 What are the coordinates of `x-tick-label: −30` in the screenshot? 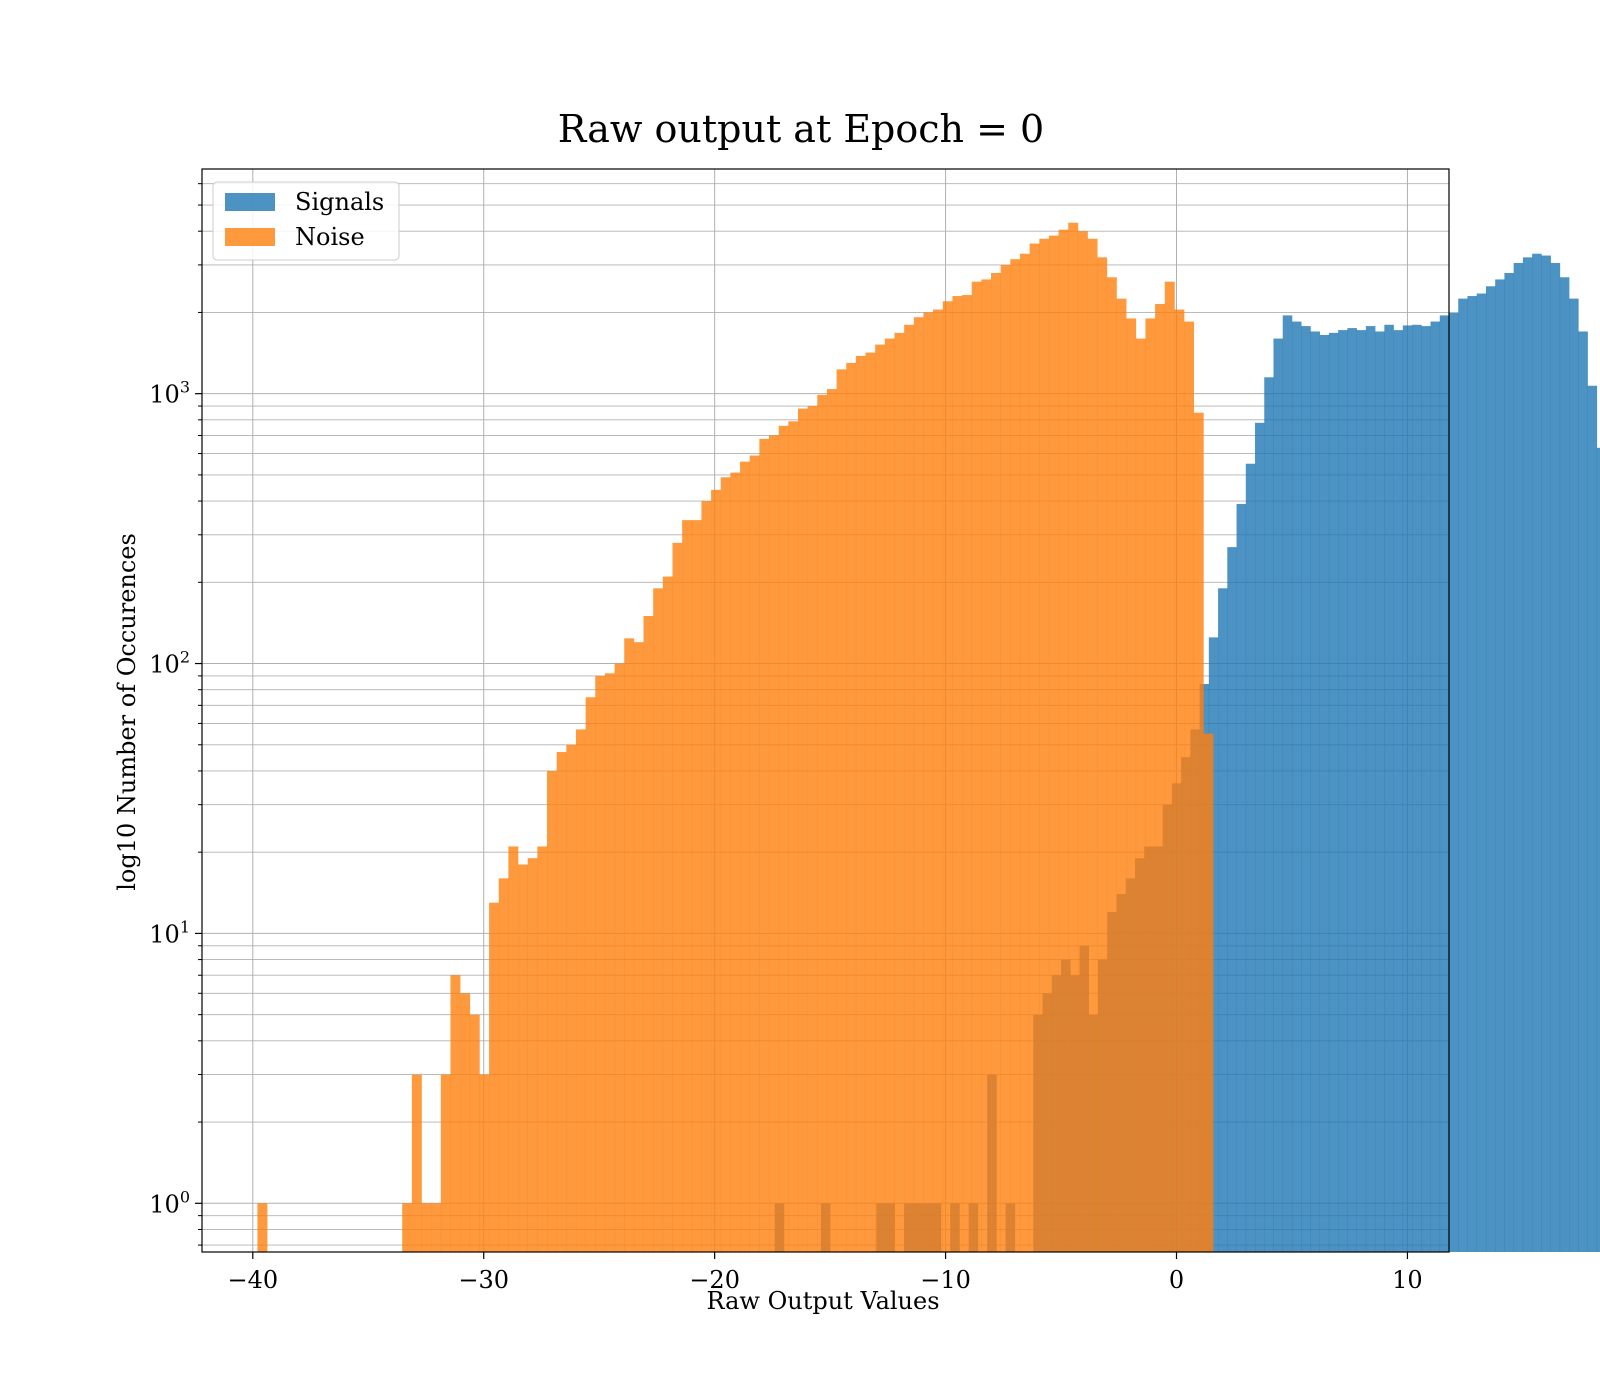 It's located at (483, 1280).